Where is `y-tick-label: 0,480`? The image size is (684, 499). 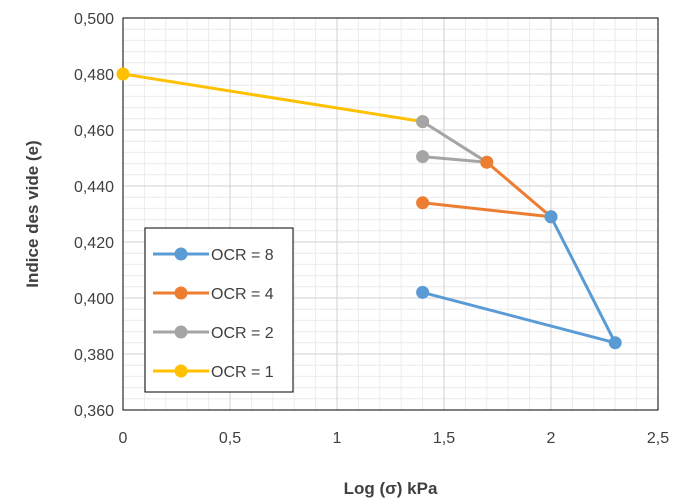 y-tick-label: 0,480 is located at coordinates (94, 75).